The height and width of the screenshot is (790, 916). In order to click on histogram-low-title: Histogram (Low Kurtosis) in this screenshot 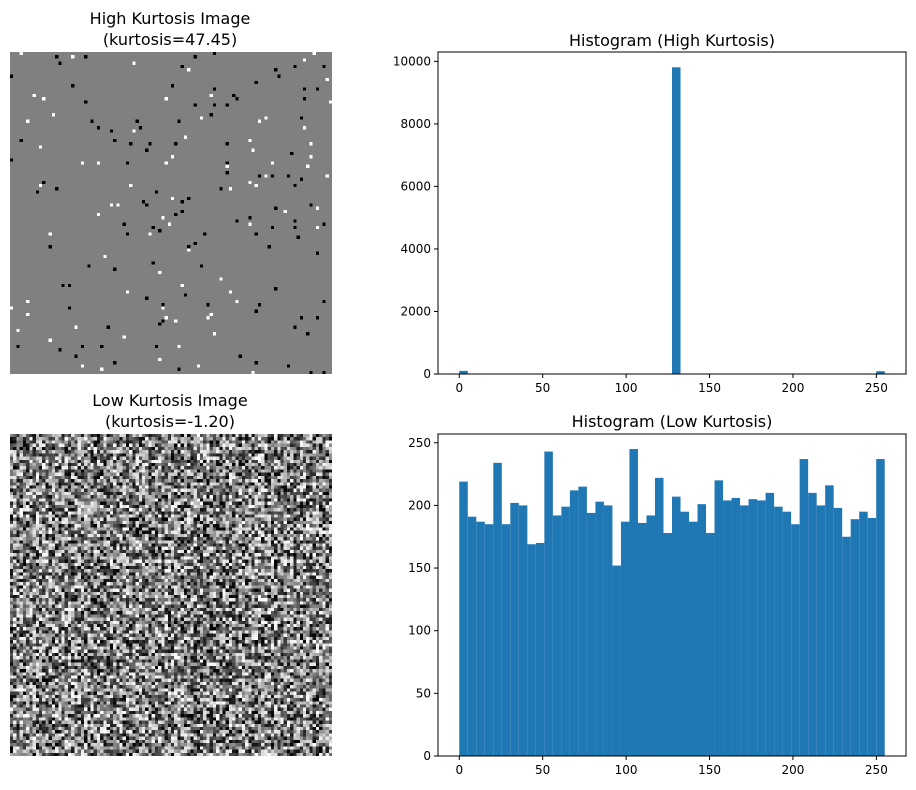, I will do `click(672, 421)`.